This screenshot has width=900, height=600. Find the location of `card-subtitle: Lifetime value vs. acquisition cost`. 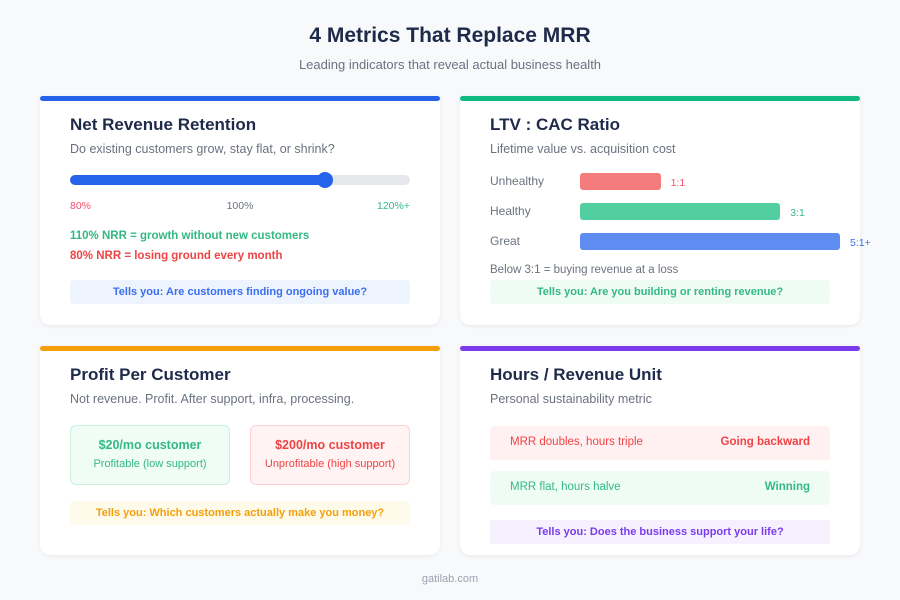

card-subtitle: Lifetime value vs. acquisition cost is located at coordinates (583, 149).